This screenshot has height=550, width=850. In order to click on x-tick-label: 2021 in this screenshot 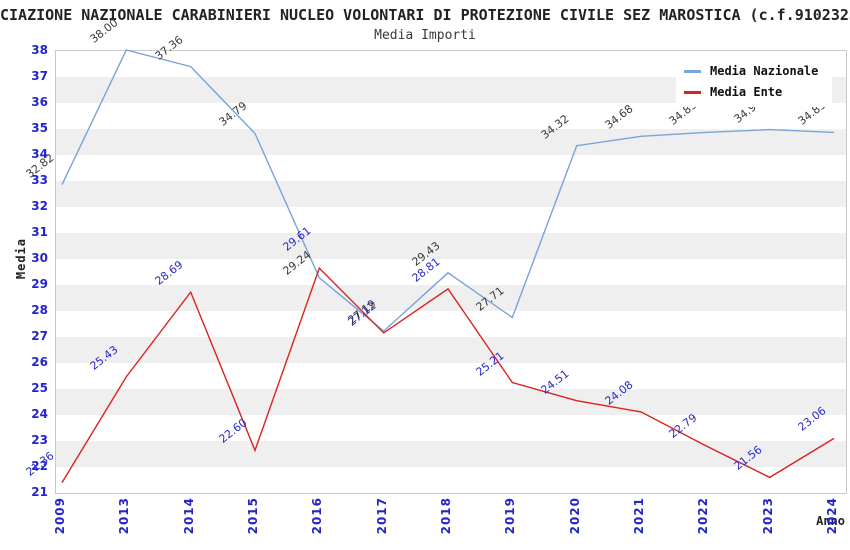, I will do `click(638, 516)`.